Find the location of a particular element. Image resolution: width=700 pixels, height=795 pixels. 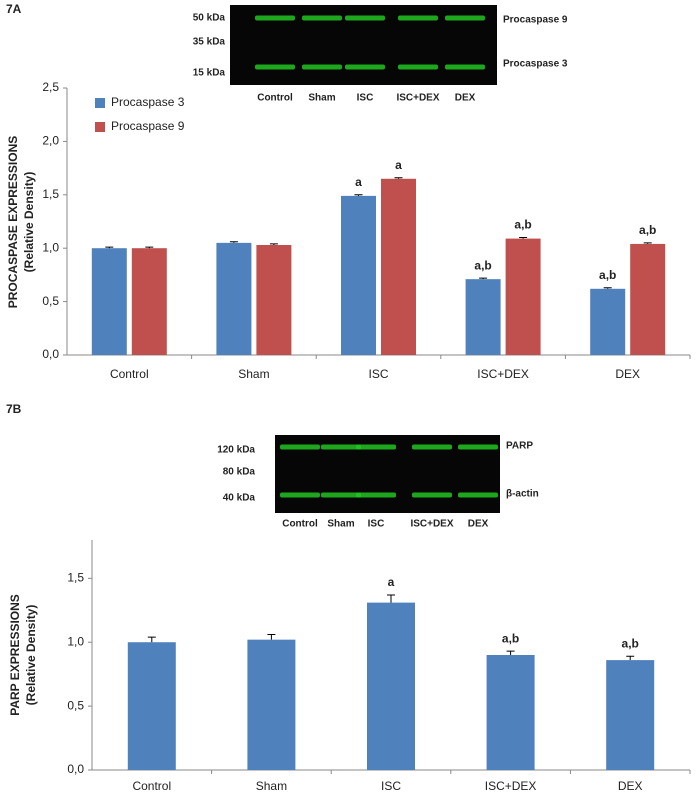

blot-lane-label: ISC+DEX is located at coordinates (417, 98).